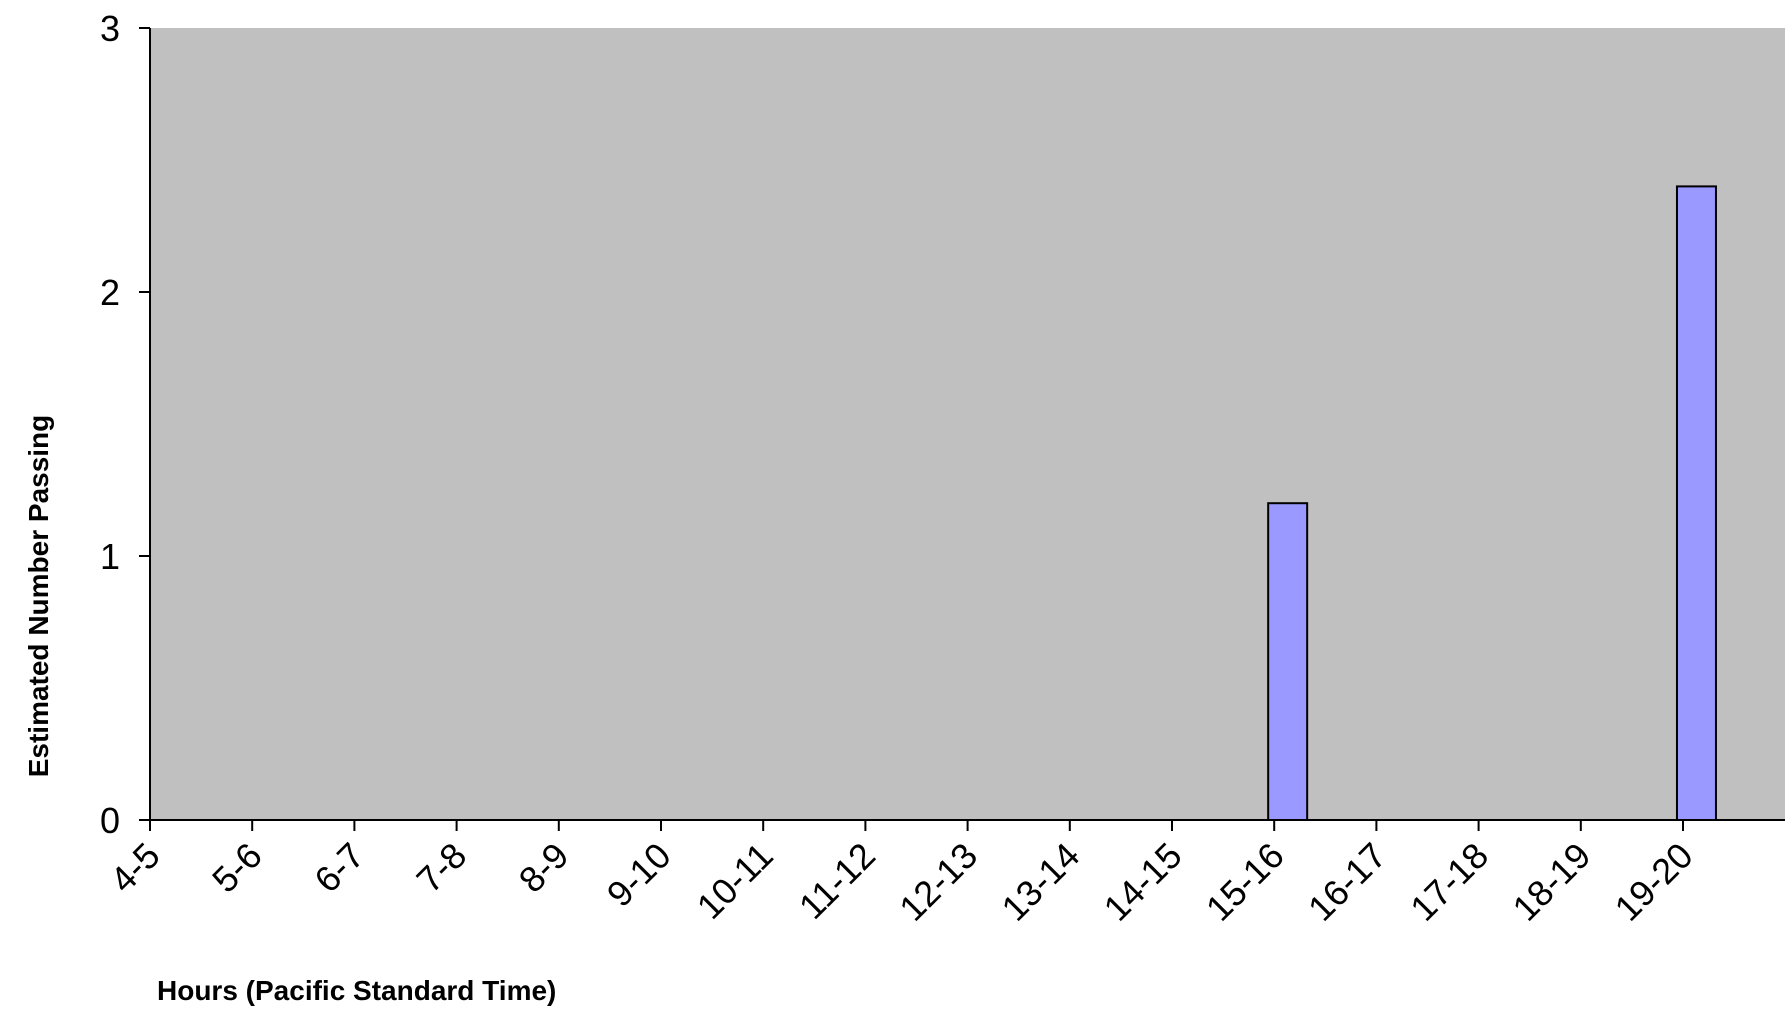  I want to click on x-tick-label-14-15: 14-15, so click(1143, 882).